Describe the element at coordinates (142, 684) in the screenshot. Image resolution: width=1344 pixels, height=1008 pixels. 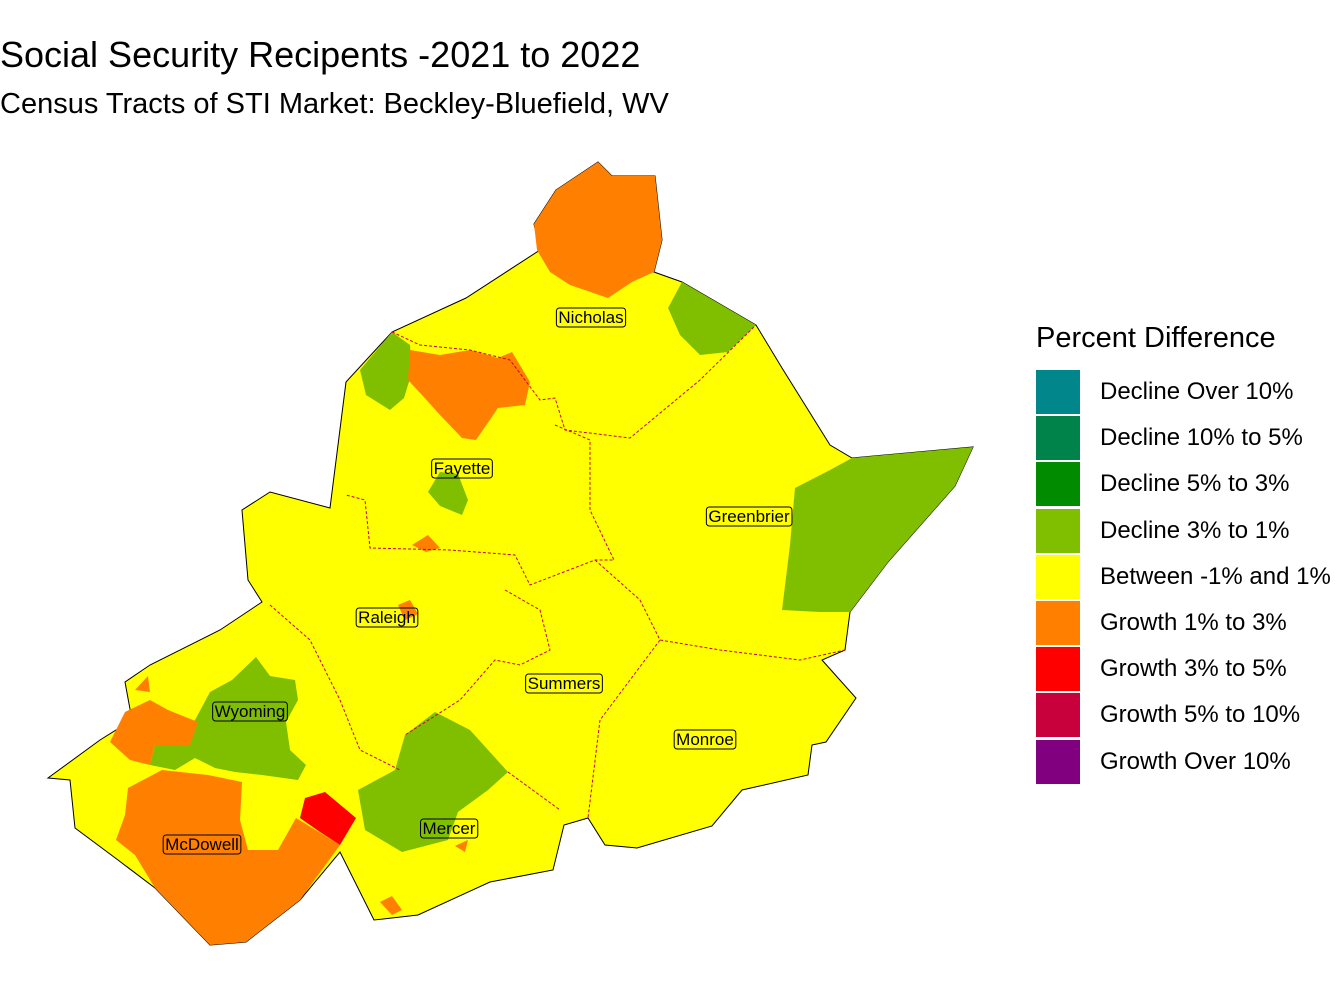
I see `tract-wyoming-edge` at that location.